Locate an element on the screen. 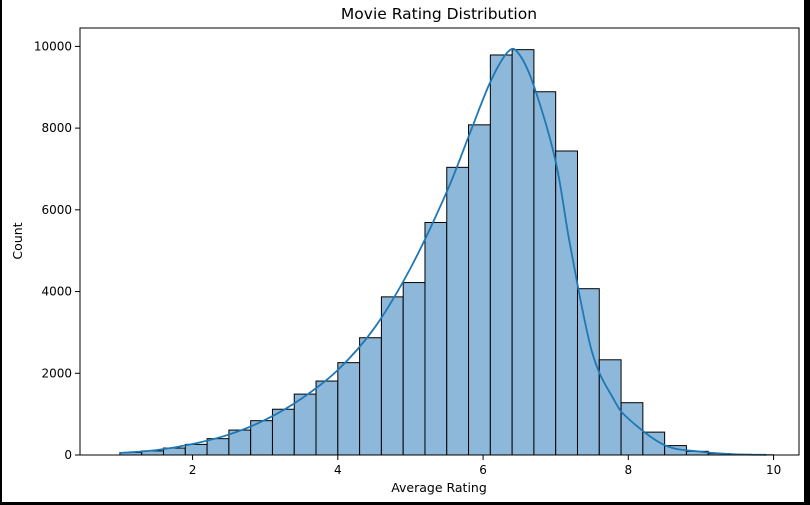 The height and width of the screenshot is (505, 810). y-tick-label: 8000 is located at coordinates (56, 128).